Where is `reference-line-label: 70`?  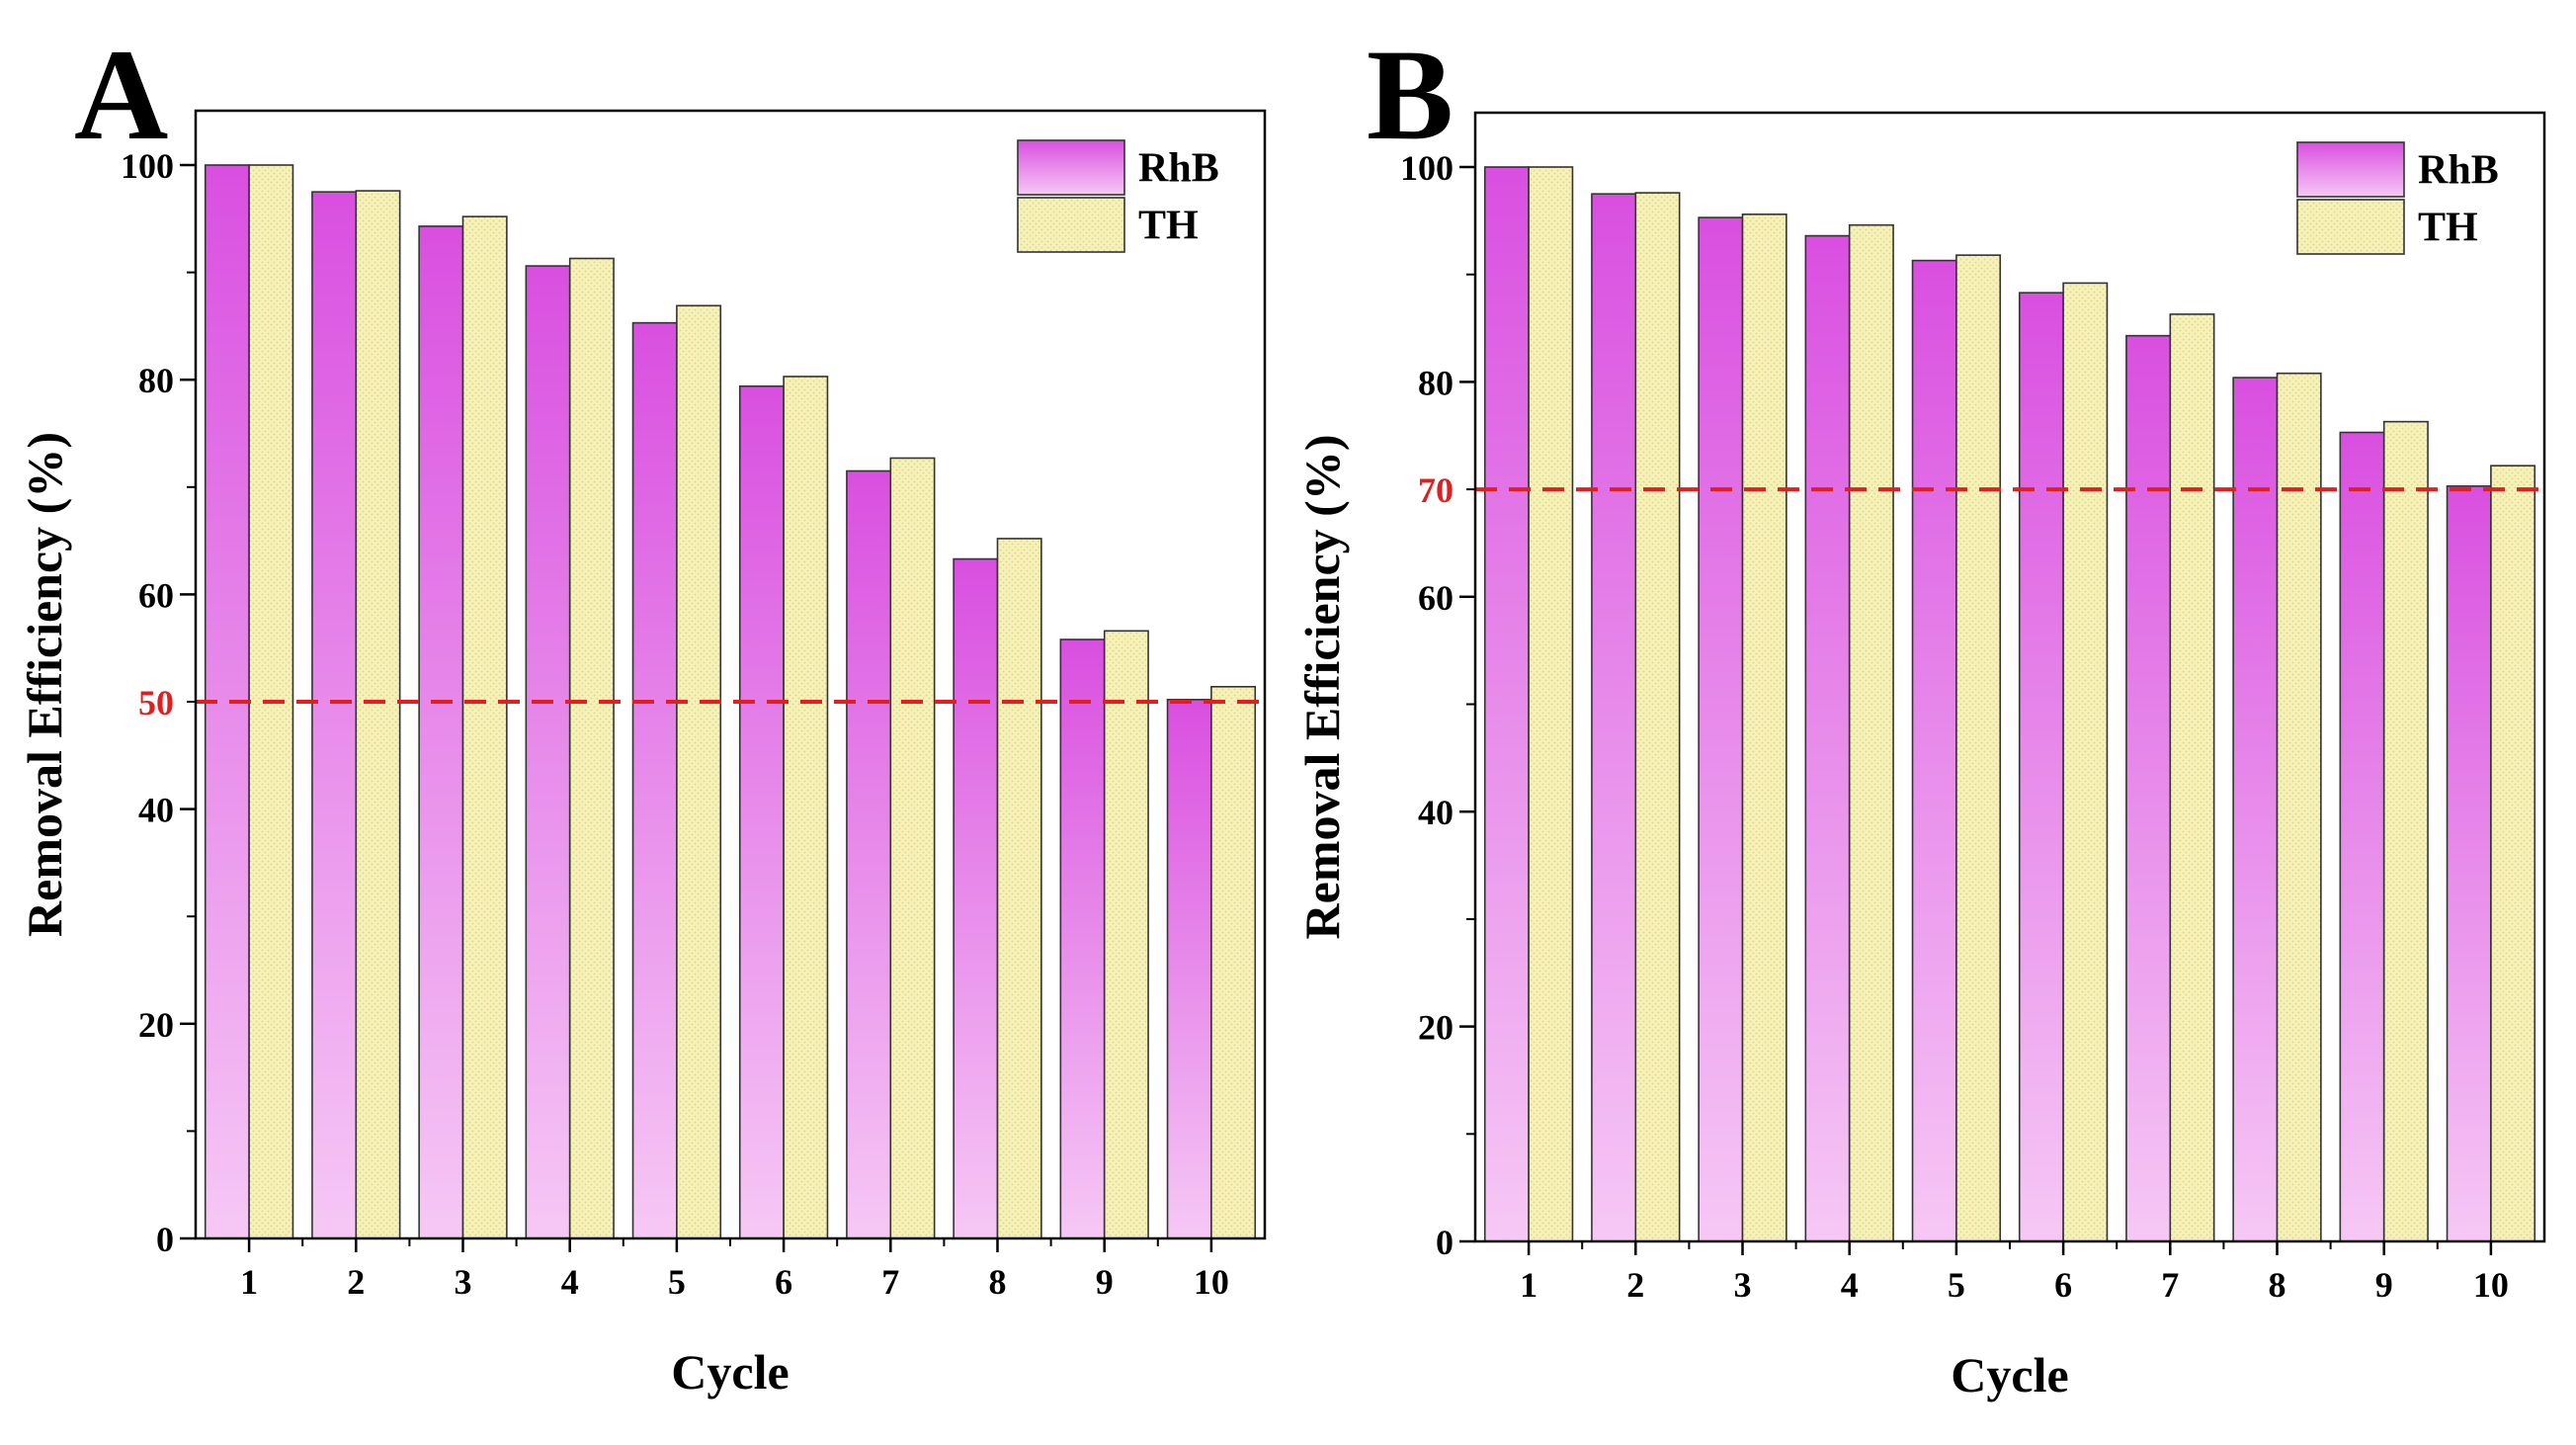 reference-line-label: 70 is located at coordinates (1436, 490).